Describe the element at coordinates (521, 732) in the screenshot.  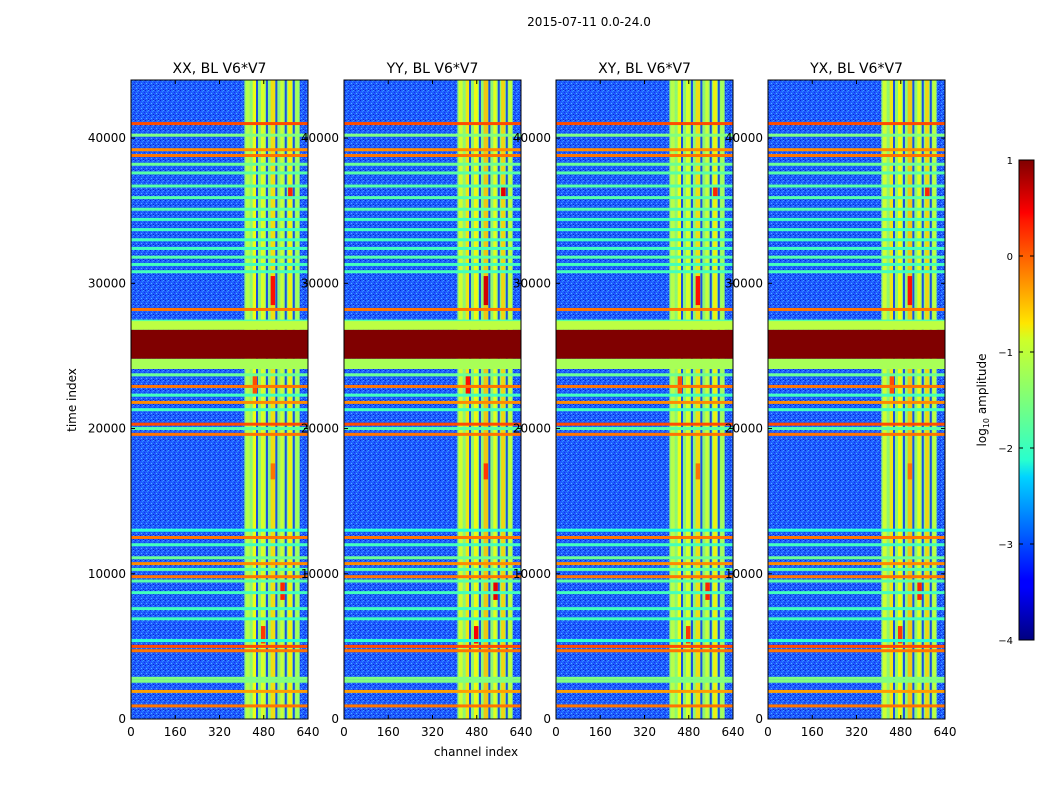
I see `x-tick-label: 640` at that location.